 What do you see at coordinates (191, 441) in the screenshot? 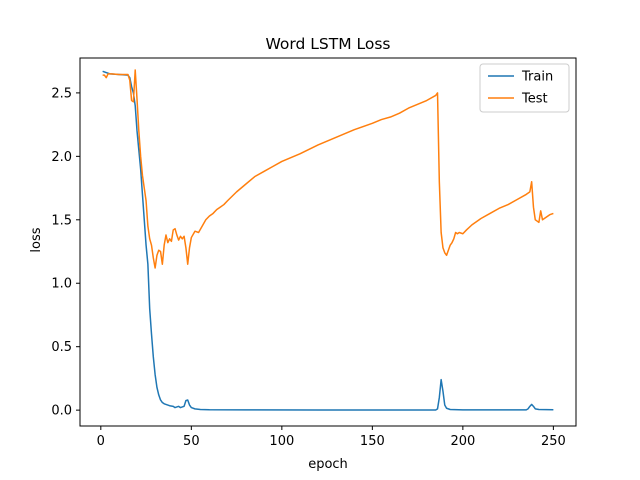
I see `x-tick-label: 50` at bounding box center [191, 441].